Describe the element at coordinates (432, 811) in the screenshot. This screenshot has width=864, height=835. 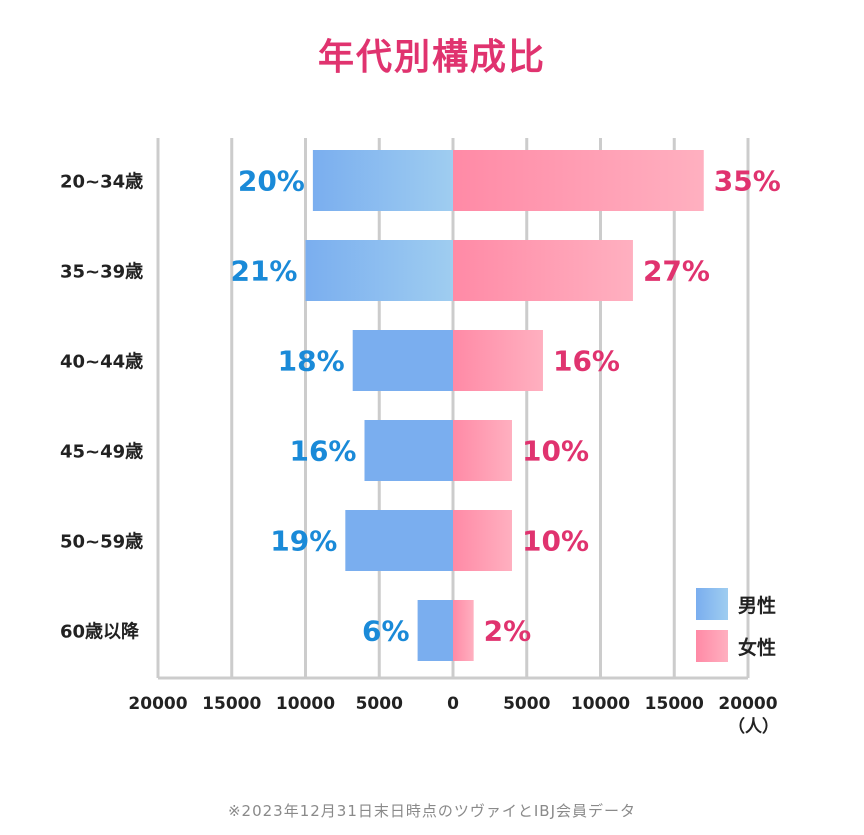
I see `footnote: ※2023年12月31日末日時点のツヴァイとIBJ会員データ` at that location.